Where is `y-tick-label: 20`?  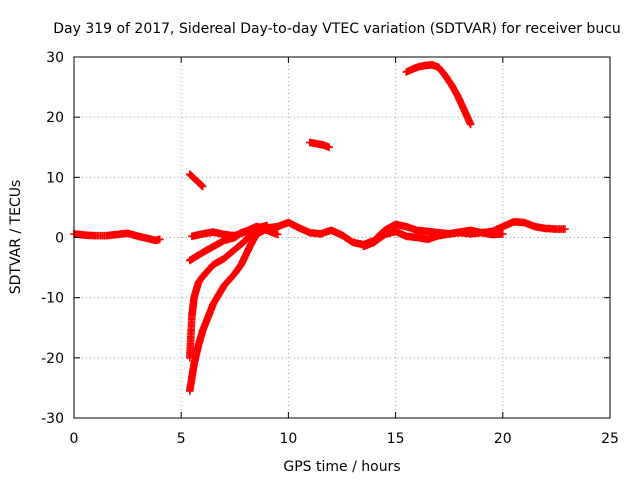
y-tick-label: 20 is located at coordinates (55, 118).